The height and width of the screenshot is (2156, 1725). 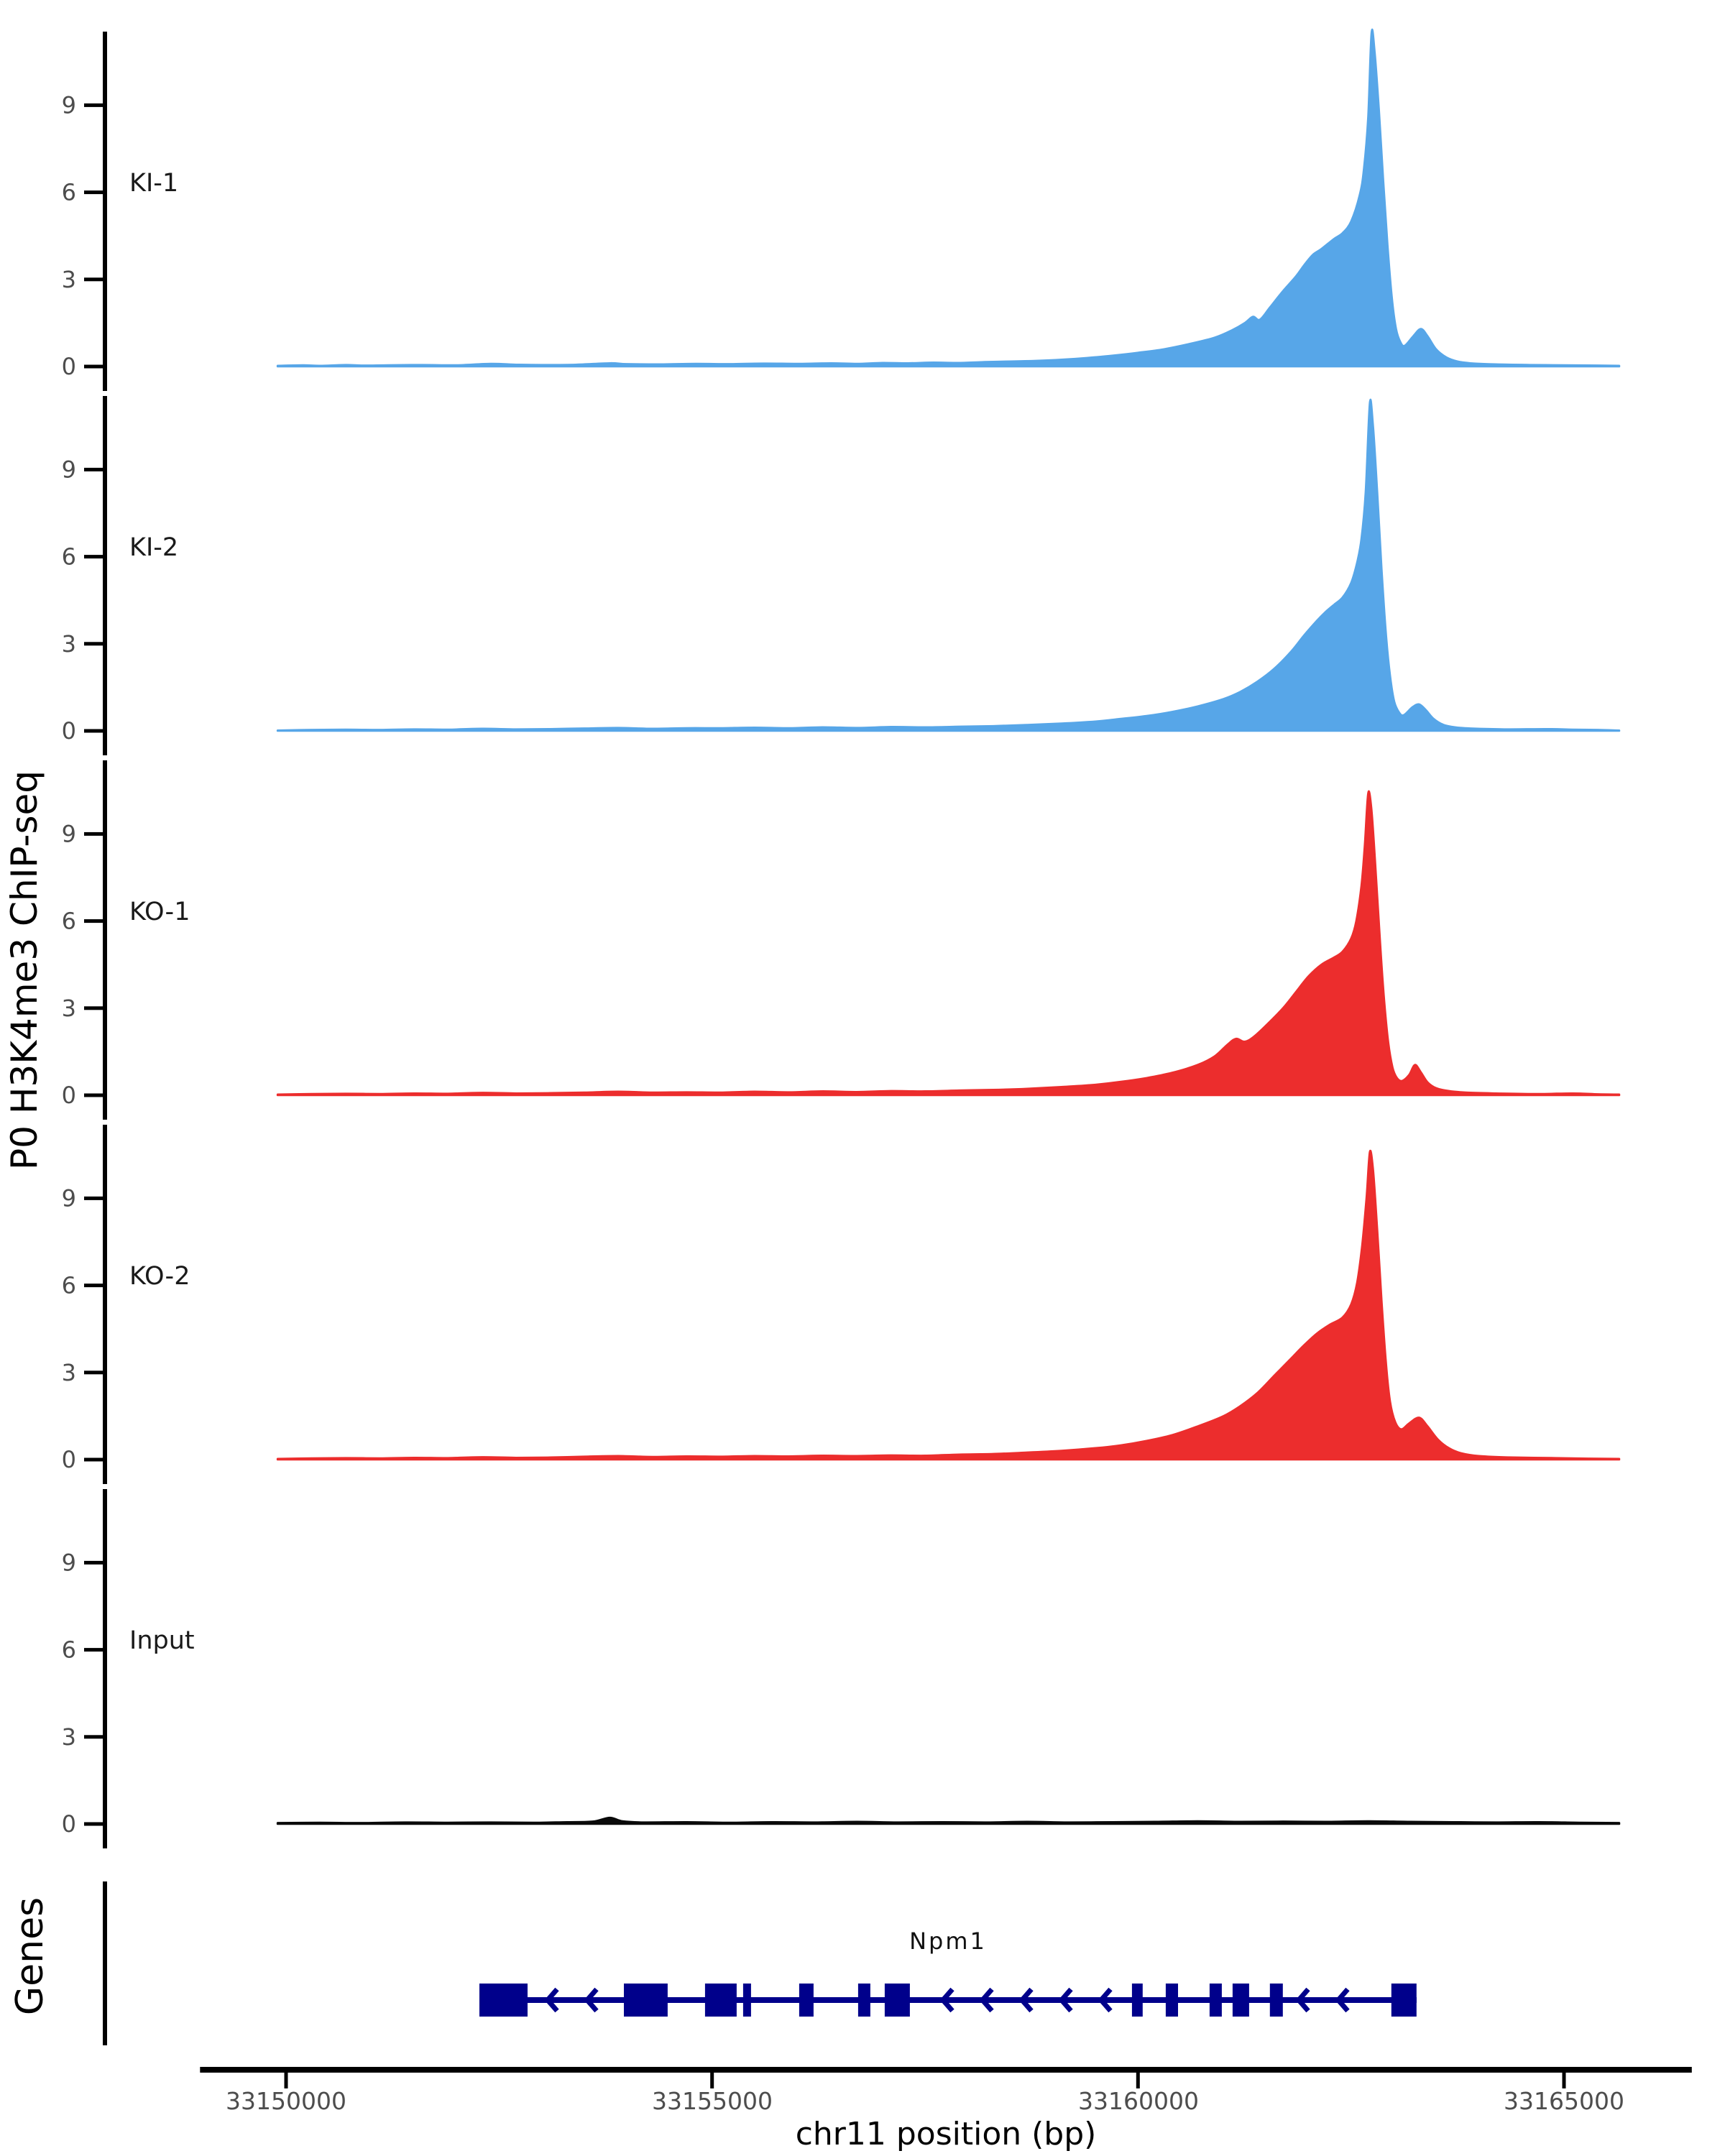 I want to click on track-label-ko-2: KO-2, so click(x=159, y=1276).